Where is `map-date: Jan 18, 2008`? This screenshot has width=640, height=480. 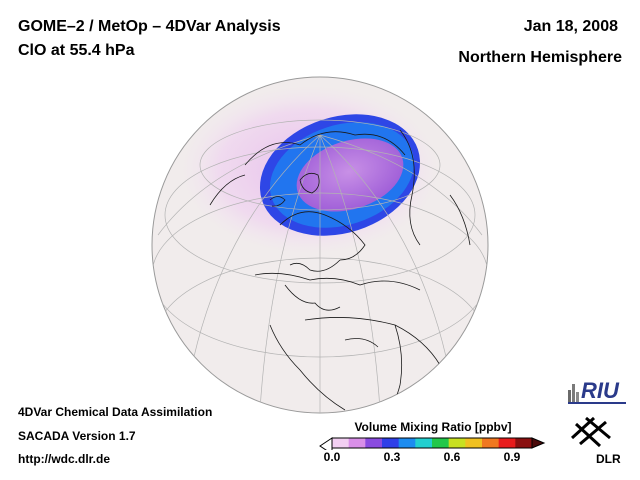 map-date: Jan 18, 2008 is located at coordinates (570, 26).